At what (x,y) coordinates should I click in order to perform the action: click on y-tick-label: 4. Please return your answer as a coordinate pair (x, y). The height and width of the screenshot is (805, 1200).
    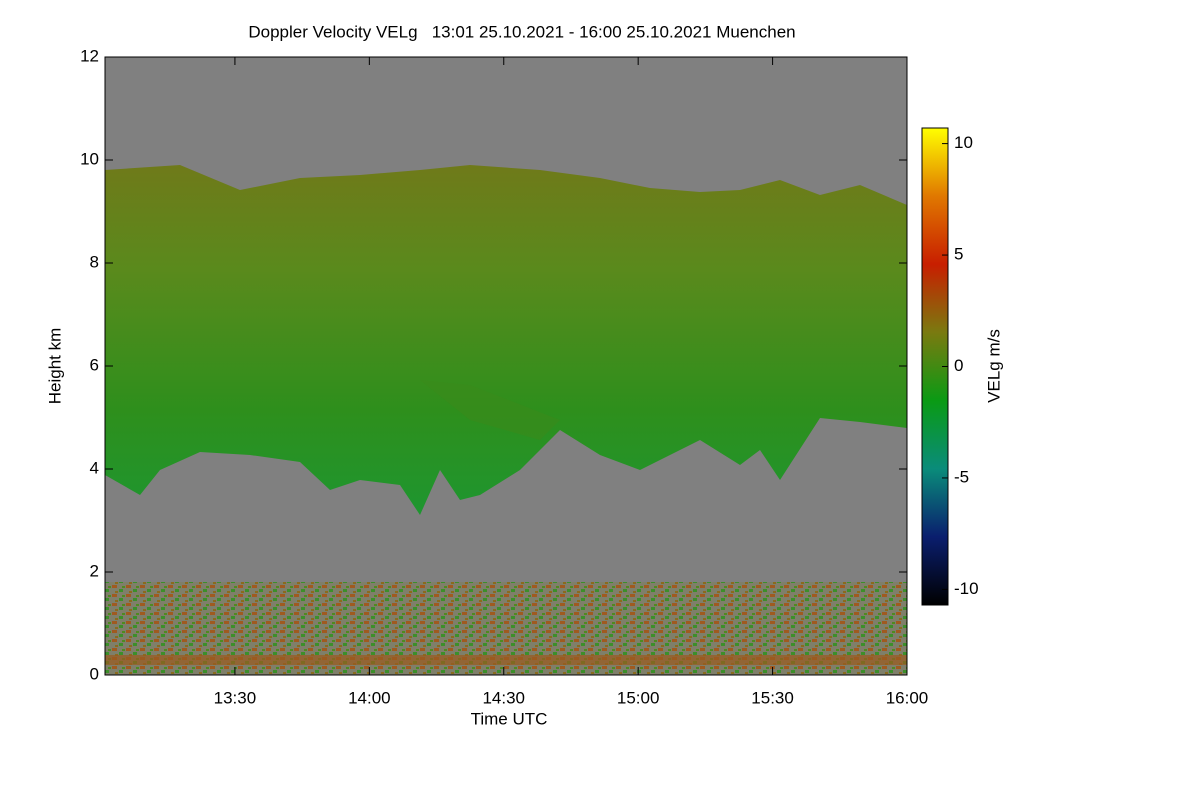
    Looking at the image, I should click on (94, 467).